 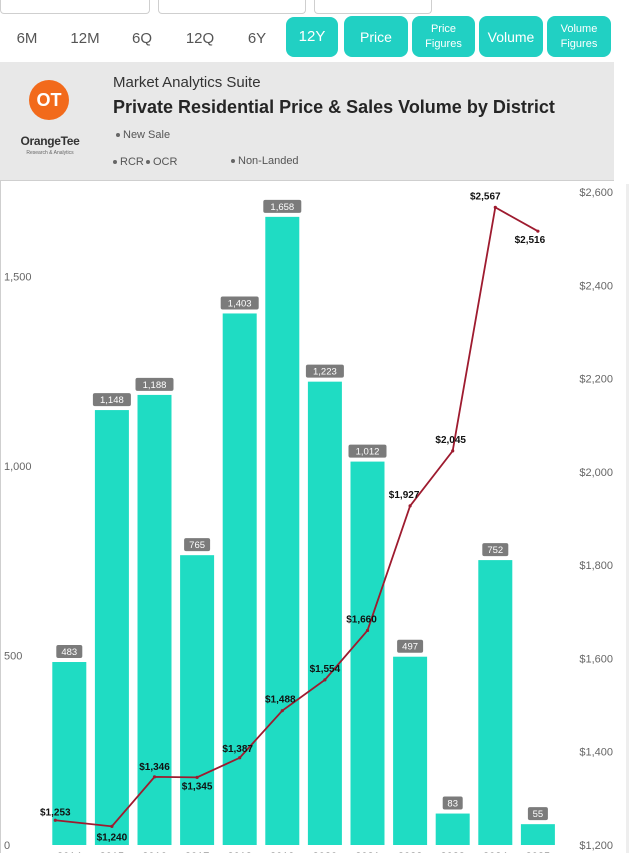 What do you see at coordinates (27, 38) in the screenshot?
I see `period-button-6m: 6M` at bounding box center [27, 38].